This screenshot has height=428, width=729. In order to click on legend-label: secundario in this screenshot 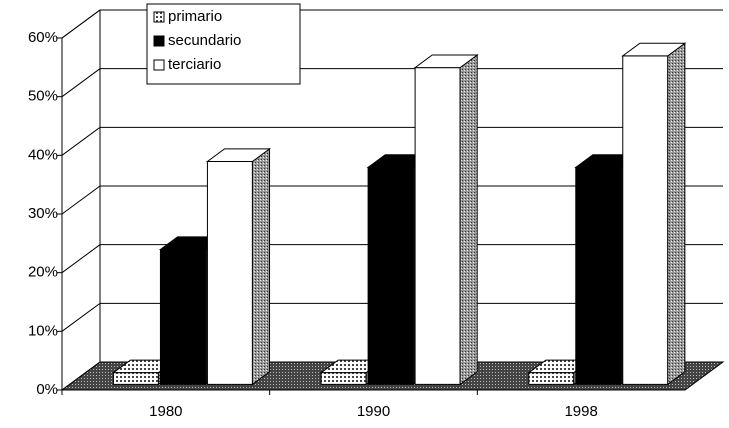, I will do `click(204, 40)`.